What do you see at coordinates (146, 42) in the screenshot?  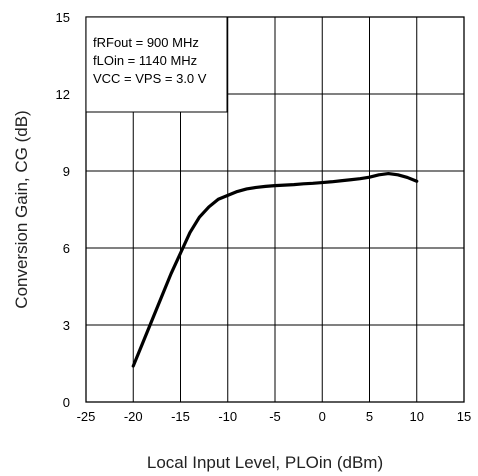 I see `annotation-line: fRFout = 900 MHz` at bounding box center [146, 42].